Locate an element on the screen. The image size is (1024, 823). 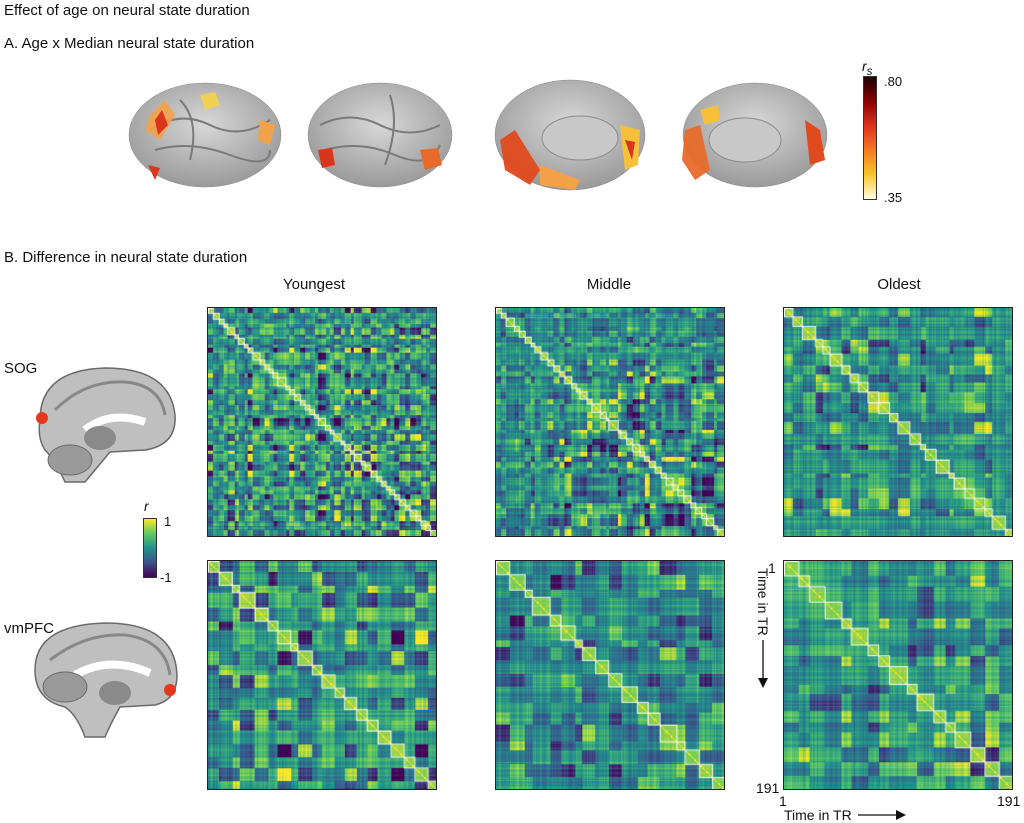
panel-a-colorbar-min: .35 is located at coordinates (893, 197).